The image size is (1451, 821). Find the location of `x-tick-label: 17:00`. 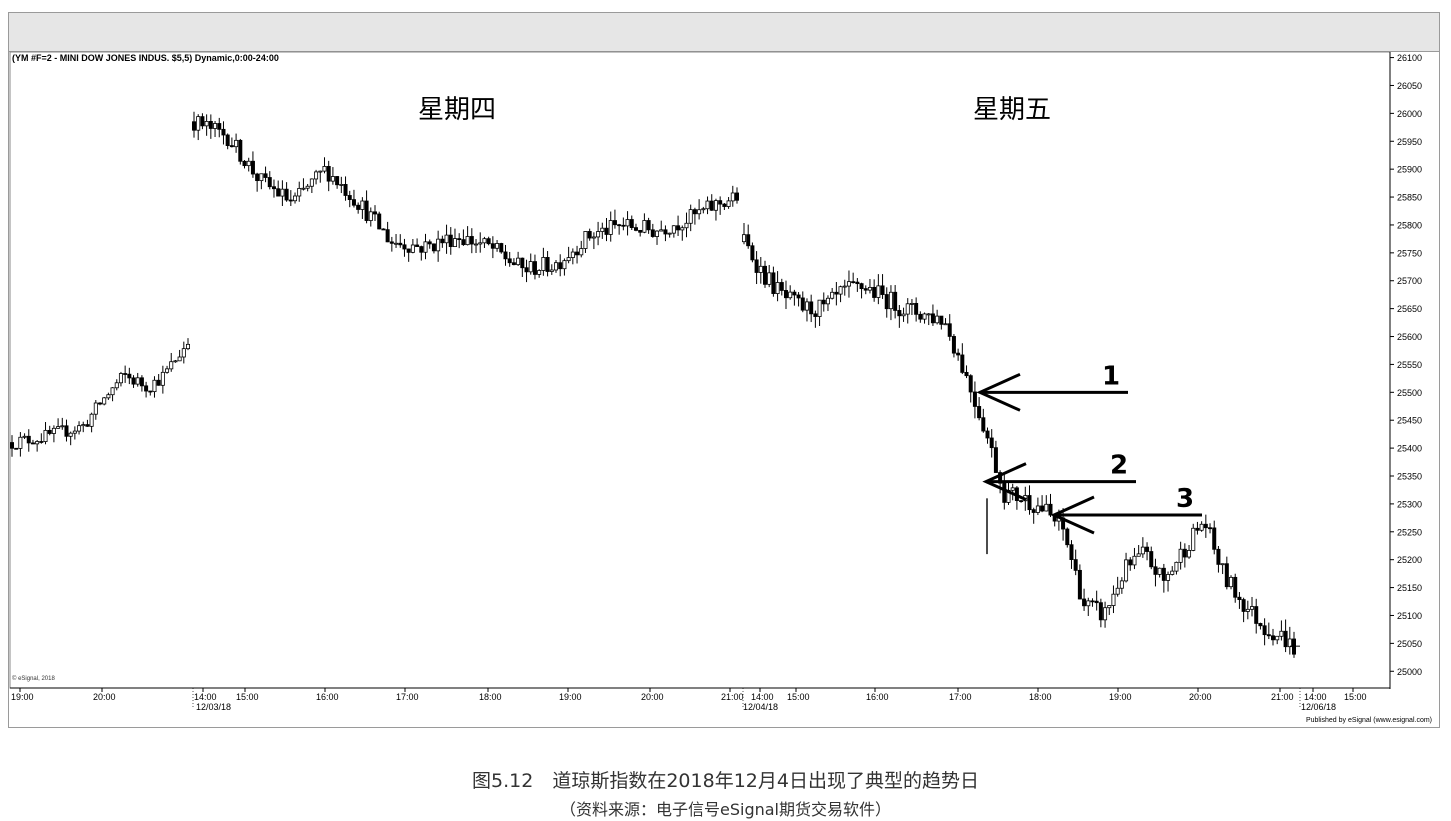

x-tick-label: 17:00 is located at coordinates (960, 697).